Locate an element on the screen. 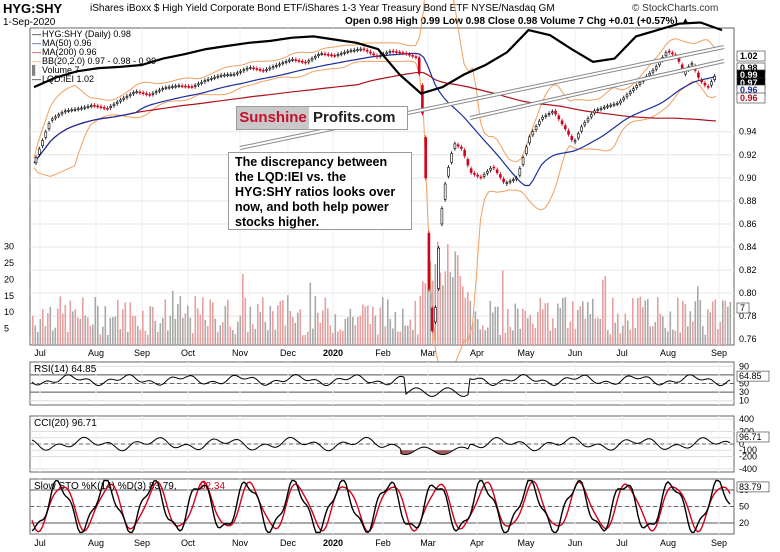  price-tag-label: 0.97 is located at coordinates (749, 83).